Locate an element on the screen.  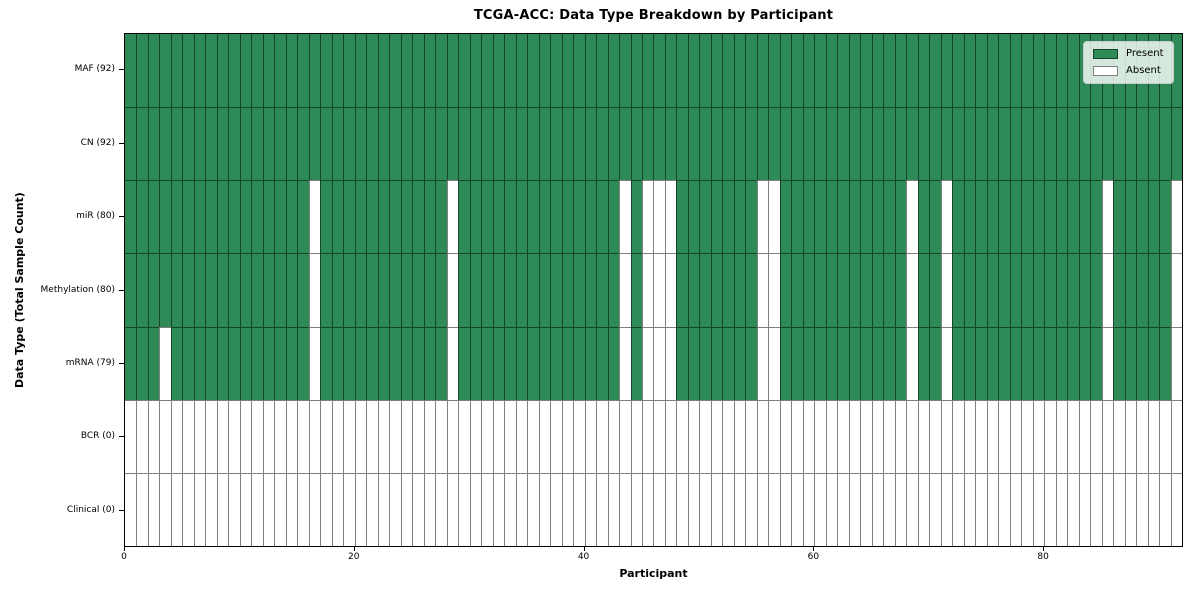
x-axis-label: Participant is located at coordinates (653, 573).